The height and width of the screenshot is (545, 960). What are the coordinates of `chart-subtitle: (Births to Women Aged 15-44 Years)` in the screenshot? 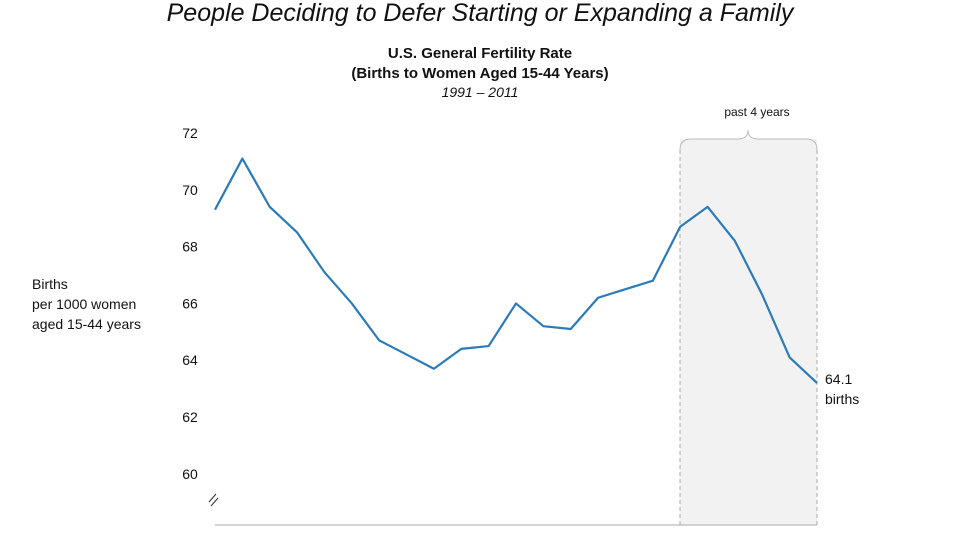 It's located at (479, 73).